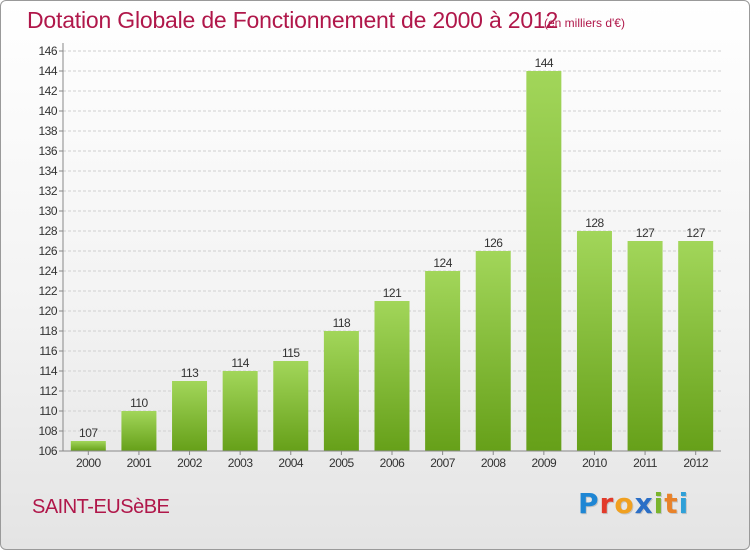 This screenshot has height=550, width=750. What do you see at coordinates (48, 331) in the screenshot?
I see `y-tick-label: 118` at bounding box center [48, 331].